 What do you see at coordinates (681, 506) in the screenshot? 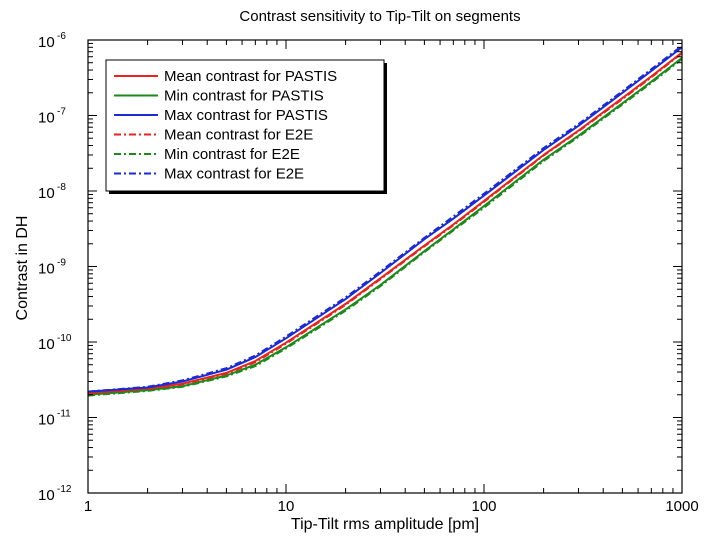
I see `x-tick-label: 1000` at bounding box center [681, 506].